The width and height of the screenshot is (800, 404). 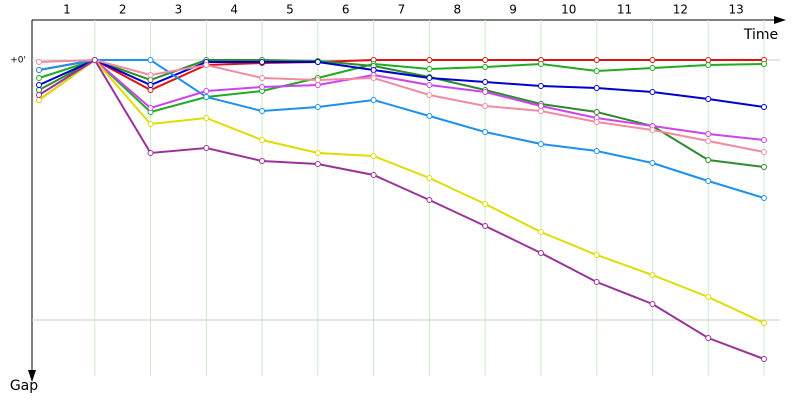 I want to click on y-axis-arrow, so click(x=32, y=376).